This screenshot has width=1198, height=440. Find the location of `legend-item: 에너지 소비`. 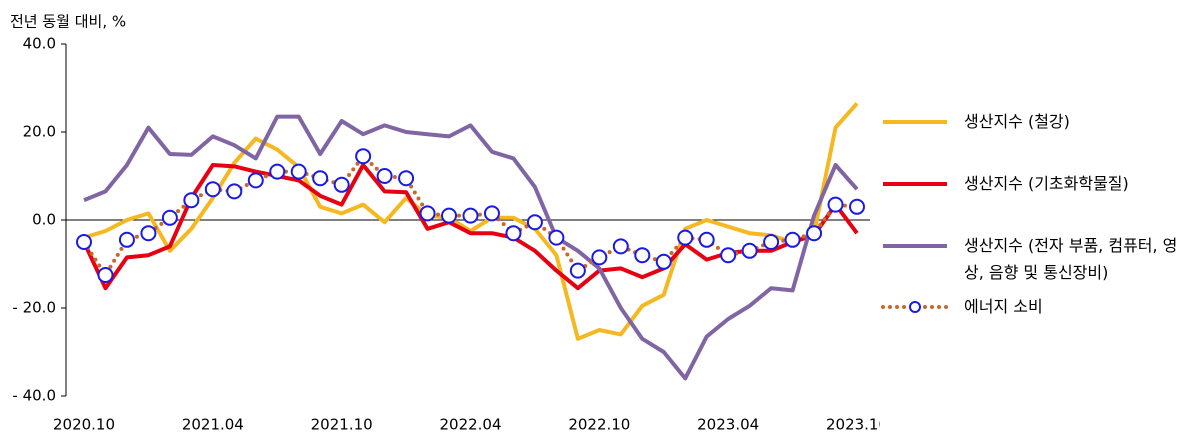

legend-item: 에너지 소비 is located at coordinates (1038, 306).